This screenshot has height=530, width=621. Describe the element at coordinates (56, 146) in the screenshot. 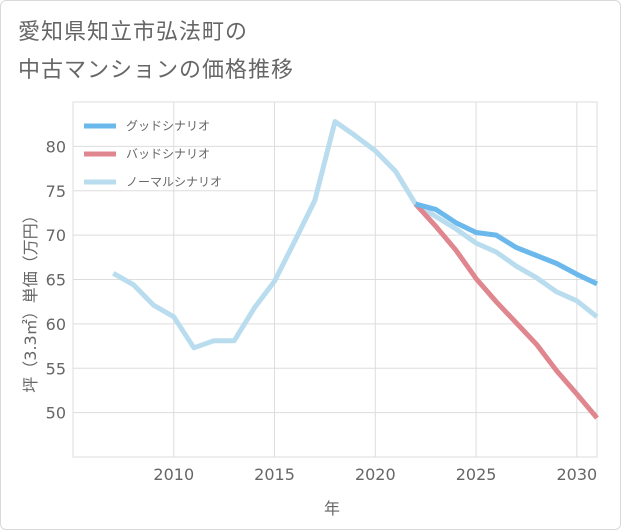

I see `y-tick-label: 80` at that location.